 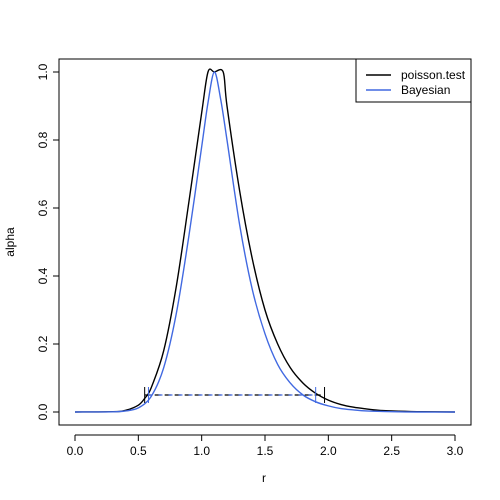 What do you see at coordinates (265, 451) in the screenshot?
I see `x-tick-label: 1.5` at bounding box center [265, 451].